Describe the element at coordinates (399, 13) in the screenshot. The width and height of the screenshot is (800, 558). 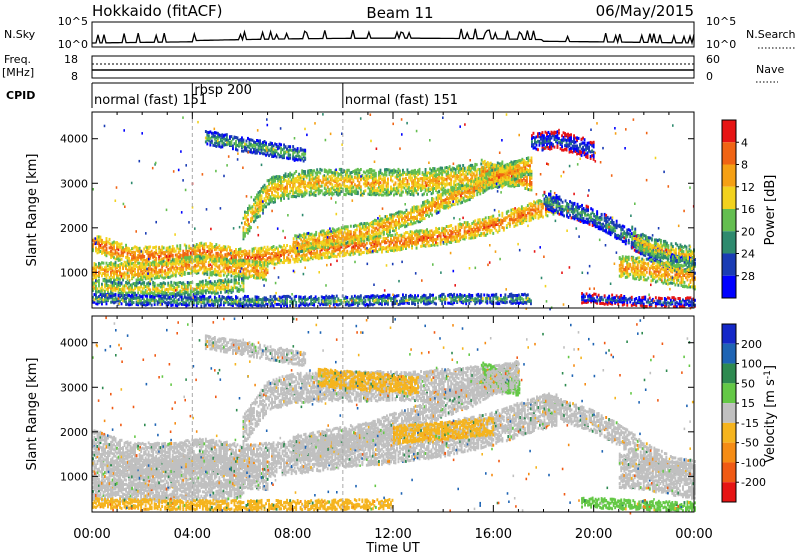
I see `beam-label: Beam 11` at that location.